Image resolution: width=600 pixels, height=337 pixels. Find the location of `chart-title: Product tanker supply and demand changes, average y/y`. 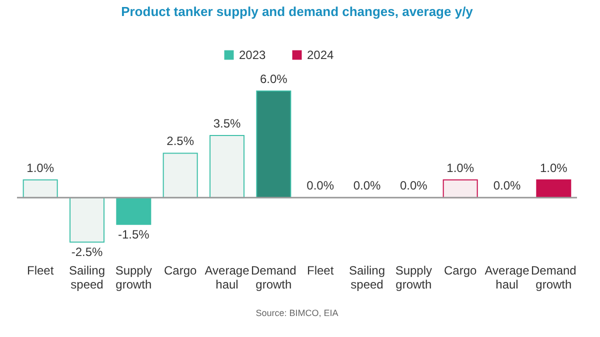

chart-title: Product tanker supply and demand changes, average y/y is located at coordinates (297, 11).